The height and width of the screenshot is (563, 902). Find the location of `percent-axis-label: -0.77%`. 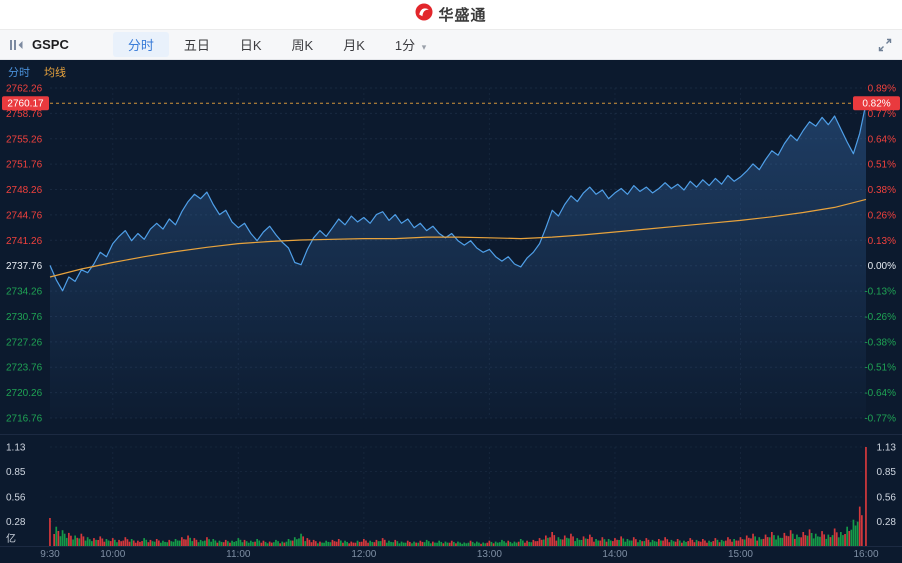

percent-axis-label: -0.77% is located at coordinates (880, 419).